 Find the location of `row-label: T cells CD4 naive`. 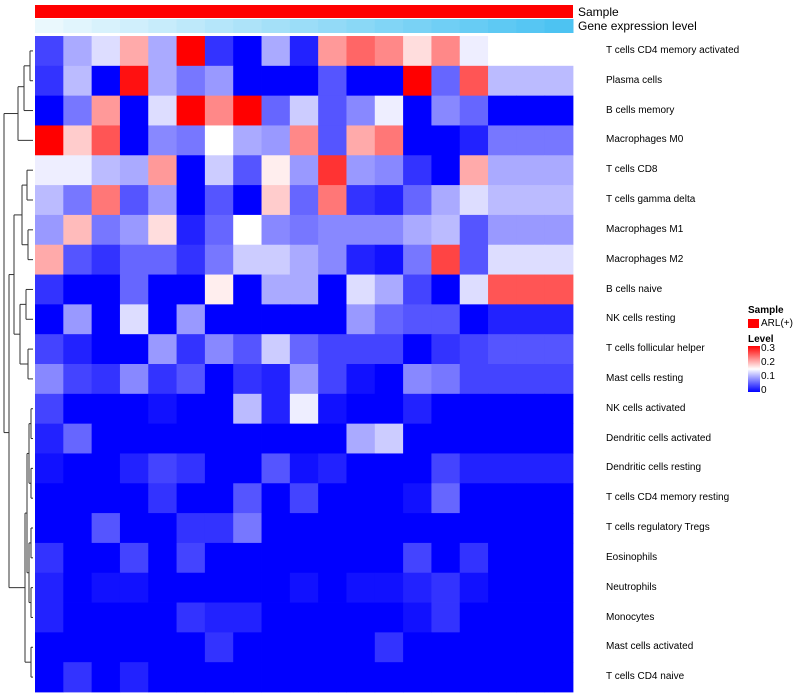

row-label: T cells CD4 naive is located at coordinates (645, 677).